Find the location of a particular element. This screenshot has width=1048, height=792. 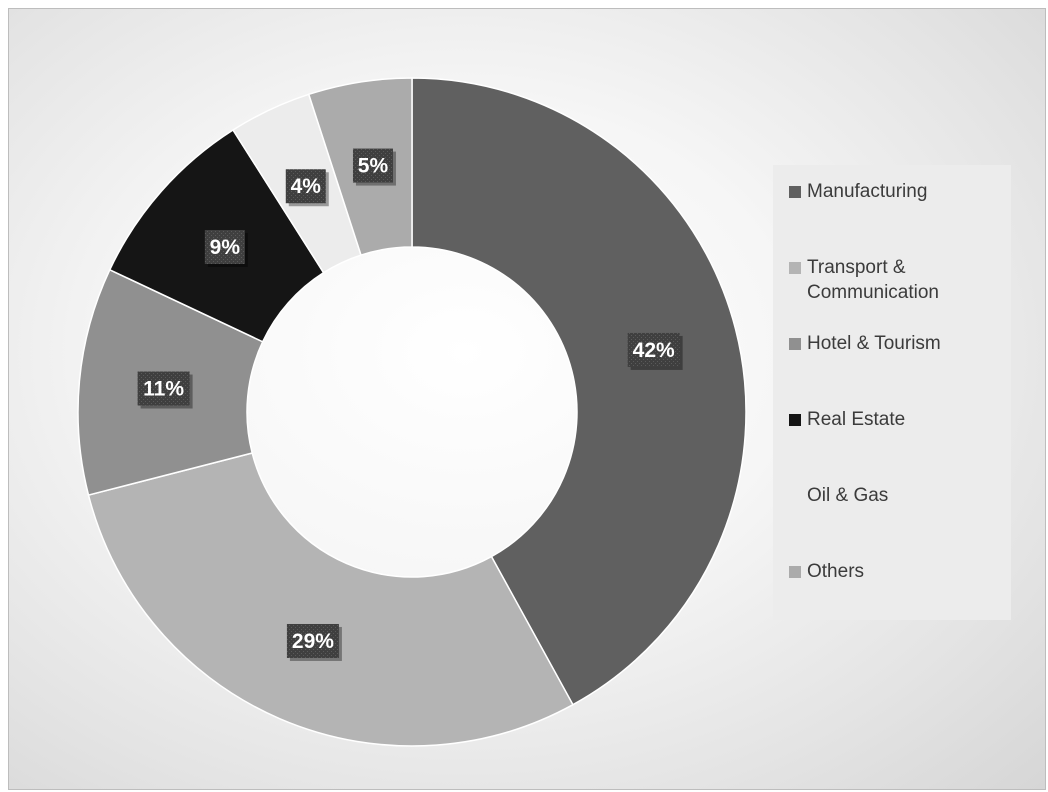

data-label-text: 11% is located at coordinates (163, 389).